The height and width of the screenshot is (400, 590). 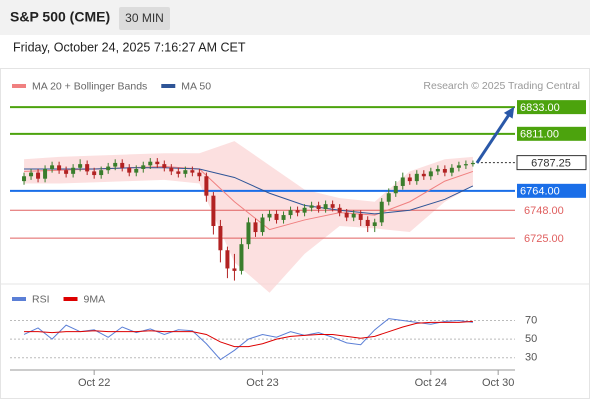 I want to click on level-label: 6764.00, so click(x=540, y=192).